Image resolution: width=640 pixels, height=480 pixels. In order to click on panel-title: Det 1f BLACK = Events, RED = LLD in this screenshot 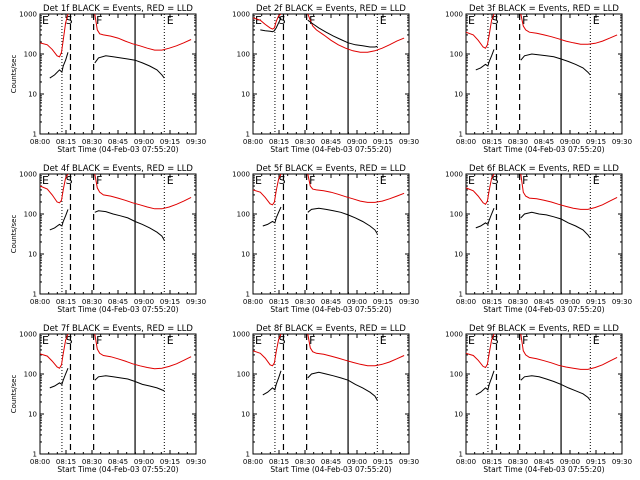, I will do `click(118, 9)`.